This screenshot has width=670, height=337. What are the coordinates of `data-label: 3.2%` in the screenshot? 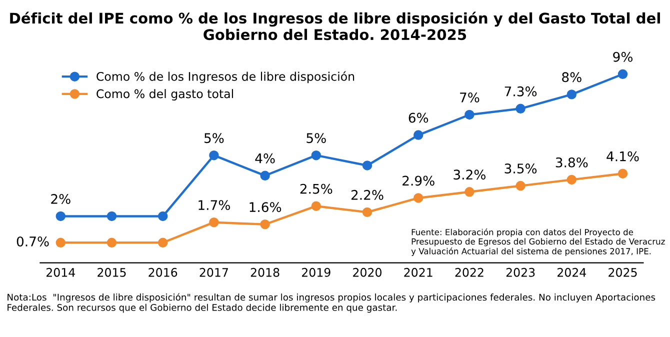 It's located at (470, 175).